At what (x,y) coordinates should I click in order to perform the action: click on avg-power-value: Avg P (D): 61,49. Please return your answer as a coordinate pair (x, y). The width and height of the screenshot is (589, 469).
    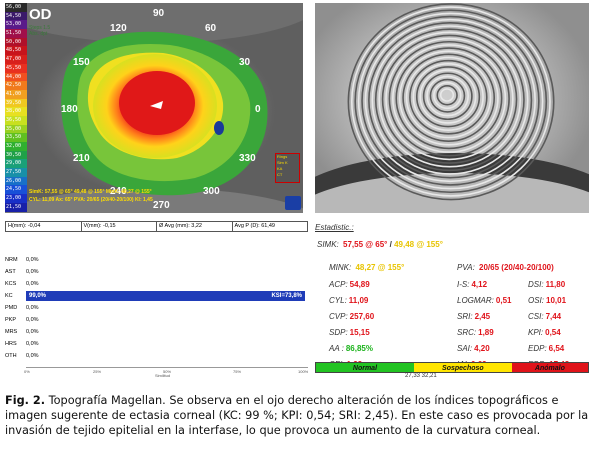
    Looking at the image, I should click on (254, 226).